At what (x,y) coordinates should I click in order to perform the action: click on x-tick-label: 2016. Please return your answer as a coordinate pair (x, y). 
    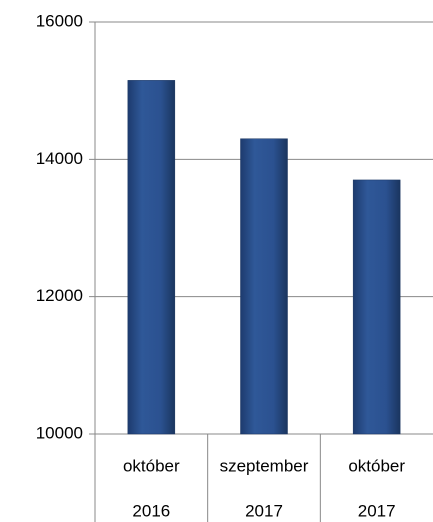
    Looking at the image, I should click on (151, 510).